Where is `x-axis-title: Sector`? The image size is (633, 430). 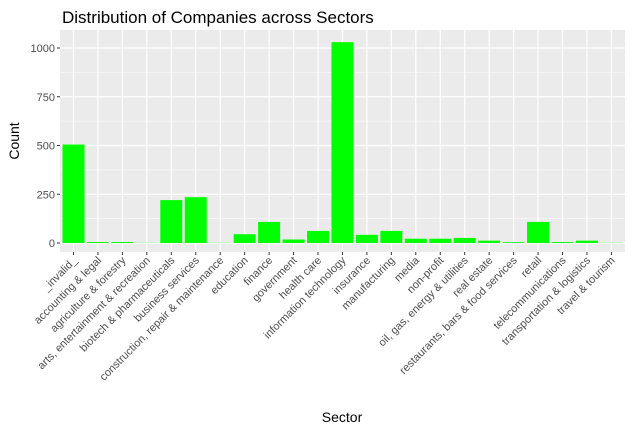
x-axis-title: Sector is located at coordinates (342, 417).